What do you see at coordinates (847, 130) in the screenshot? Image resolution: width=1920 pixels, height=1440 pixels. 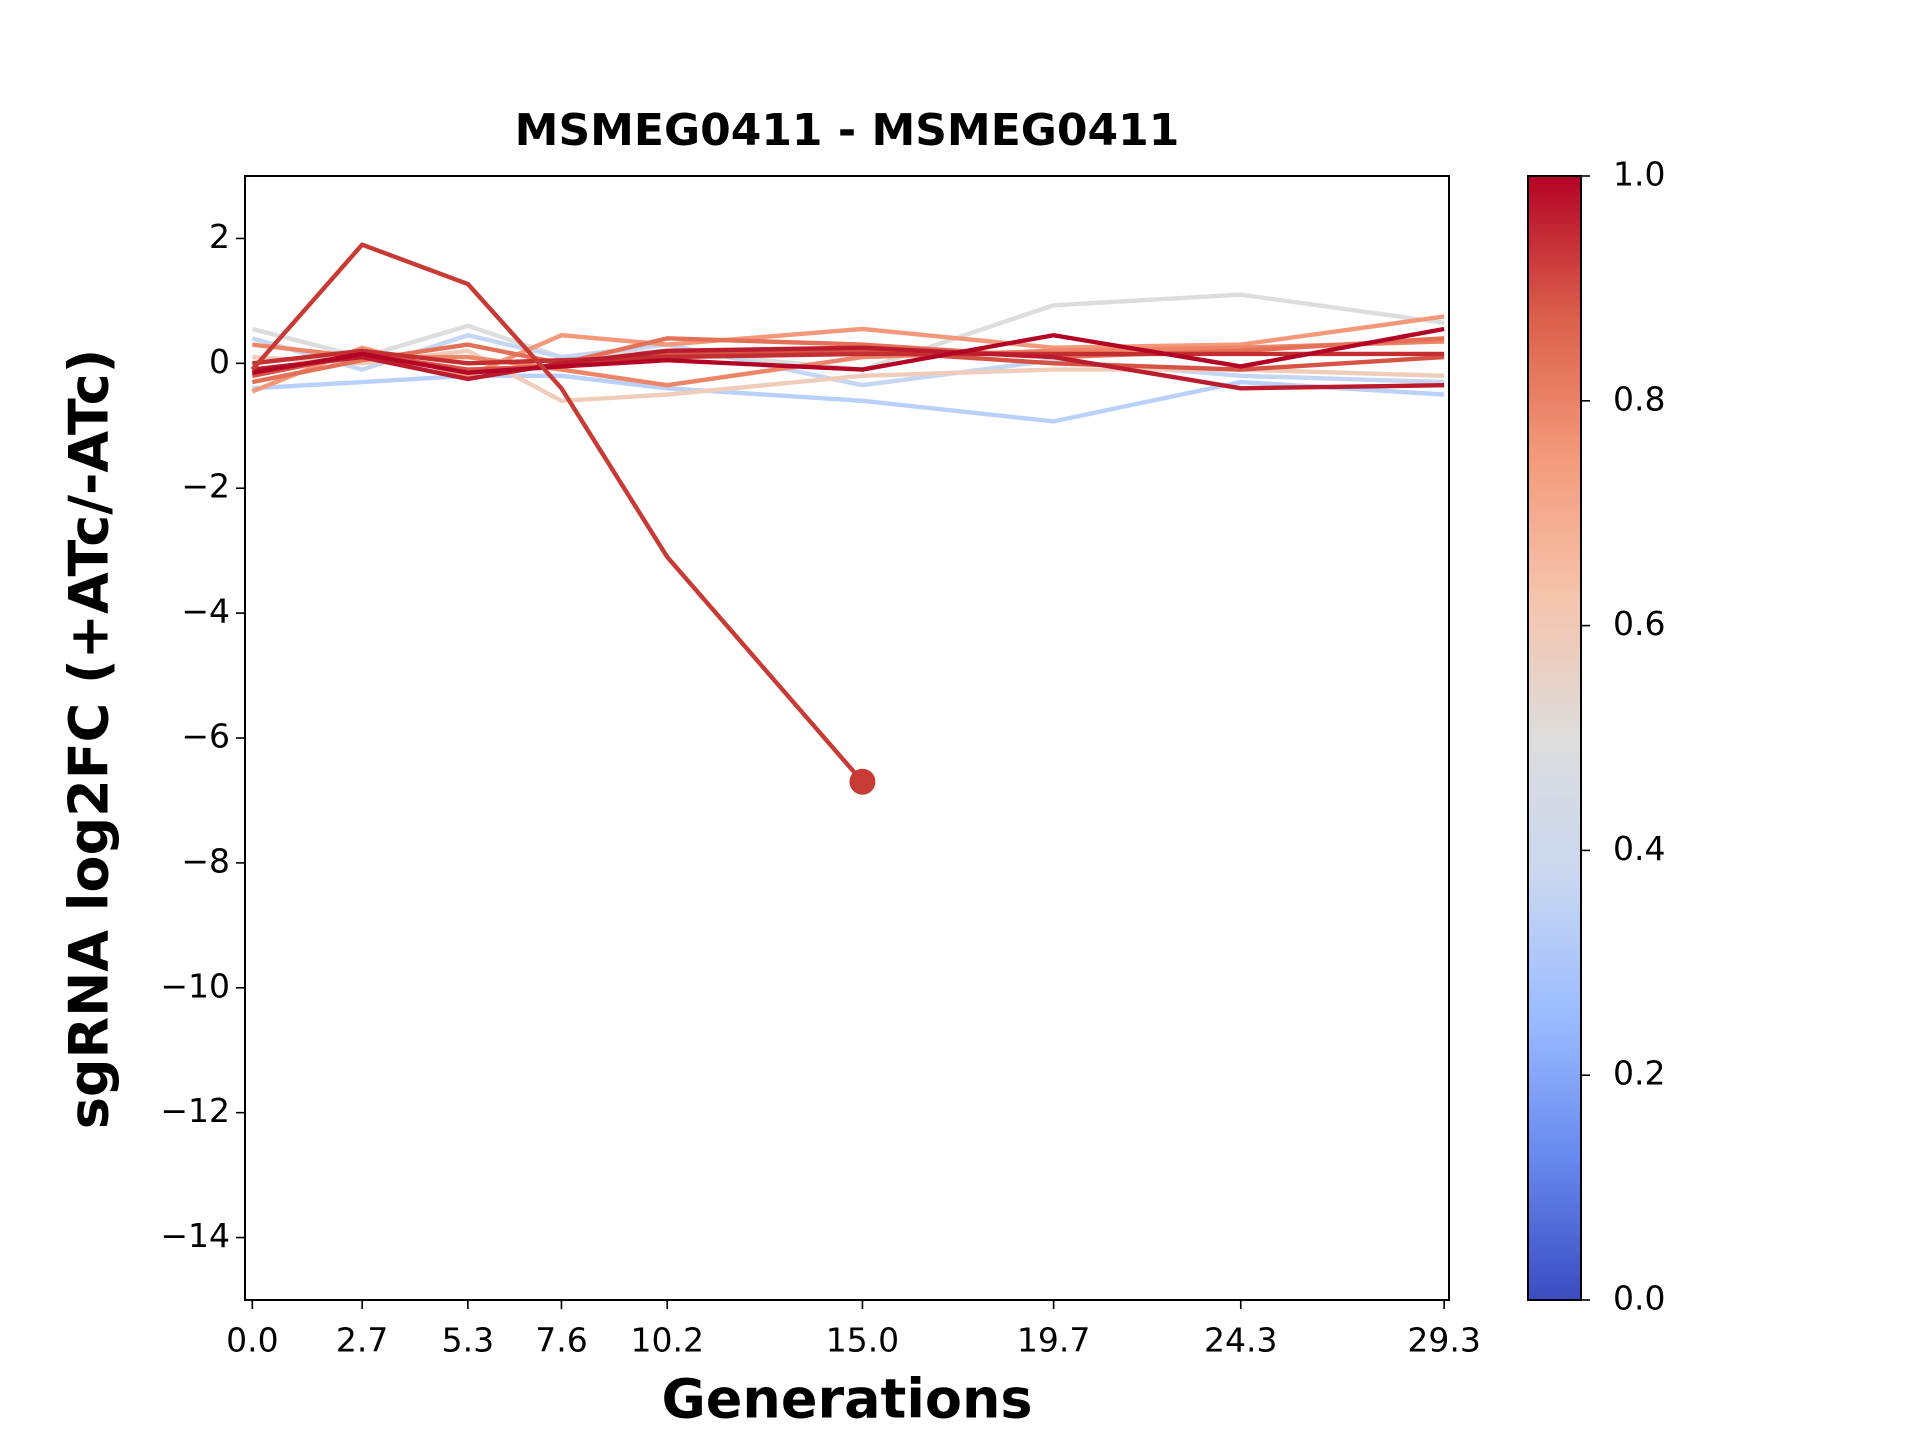 I see `chart-title: MSMEG0411 - MSMEG0411` at bounding box center [847, 130].